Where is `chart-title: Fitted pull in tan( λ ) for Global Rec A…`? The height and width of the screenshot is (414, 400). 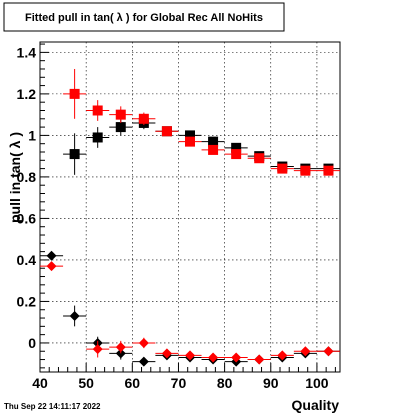 chart-title: Fitted pull in tan( λ ) for Global Rec A… is located at coordinates (144, 18).